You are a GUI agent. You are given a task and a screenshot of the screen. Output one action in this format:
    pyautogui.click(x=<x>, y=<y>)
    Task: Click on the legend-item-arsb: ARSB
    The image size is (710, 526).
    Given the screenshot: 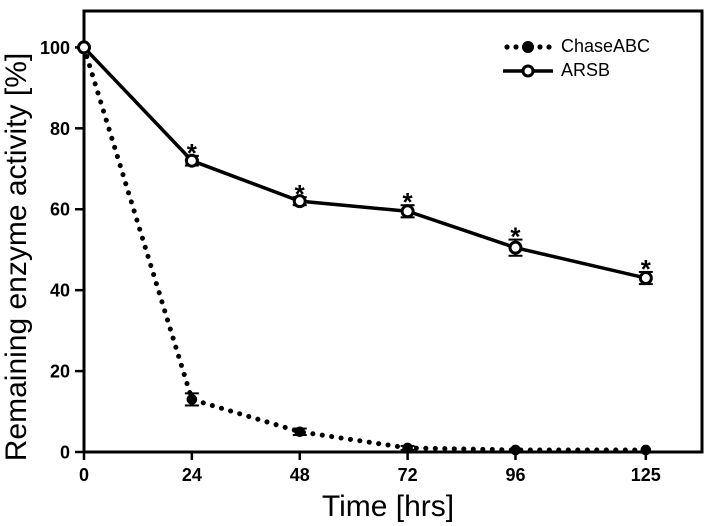 What is the action you would take?
    pyautogui.click(x=576, y=70)
    